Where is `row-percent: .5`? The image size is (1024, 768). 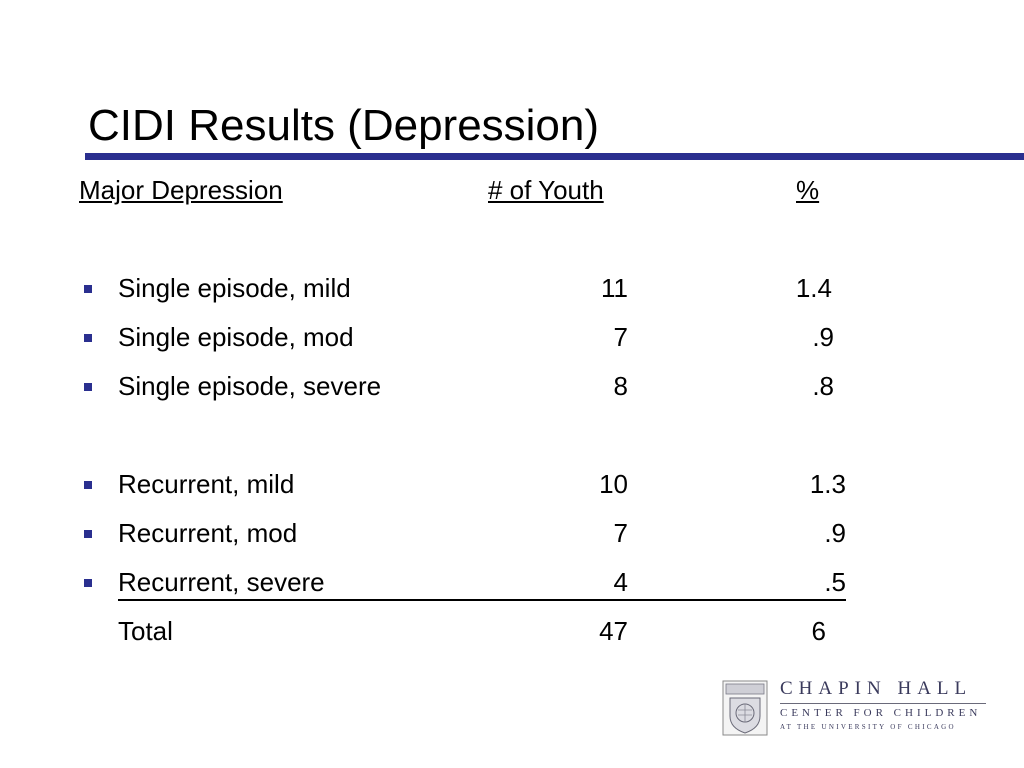 row-percent: .5 is located at coordinates (835, 582).